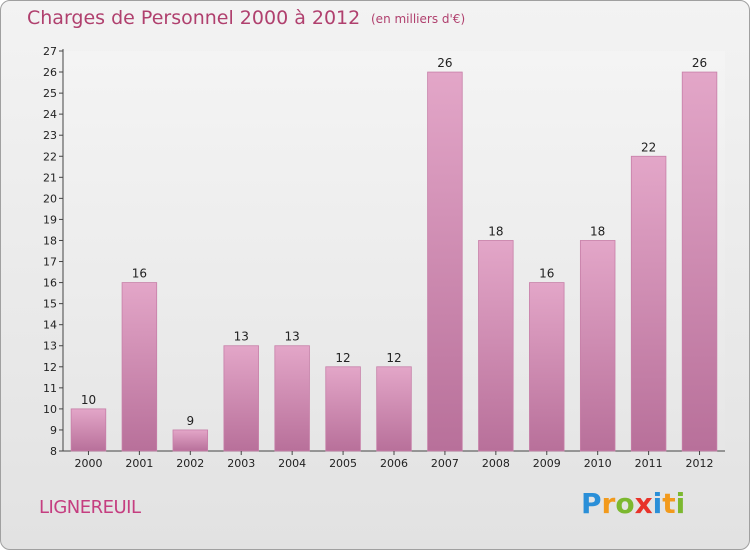 The image size is (750, 550). What do you see at coordinates (547, 463) in the screenshot?
I see `x-tick-label: 2009` at bounding box center [547, 463].